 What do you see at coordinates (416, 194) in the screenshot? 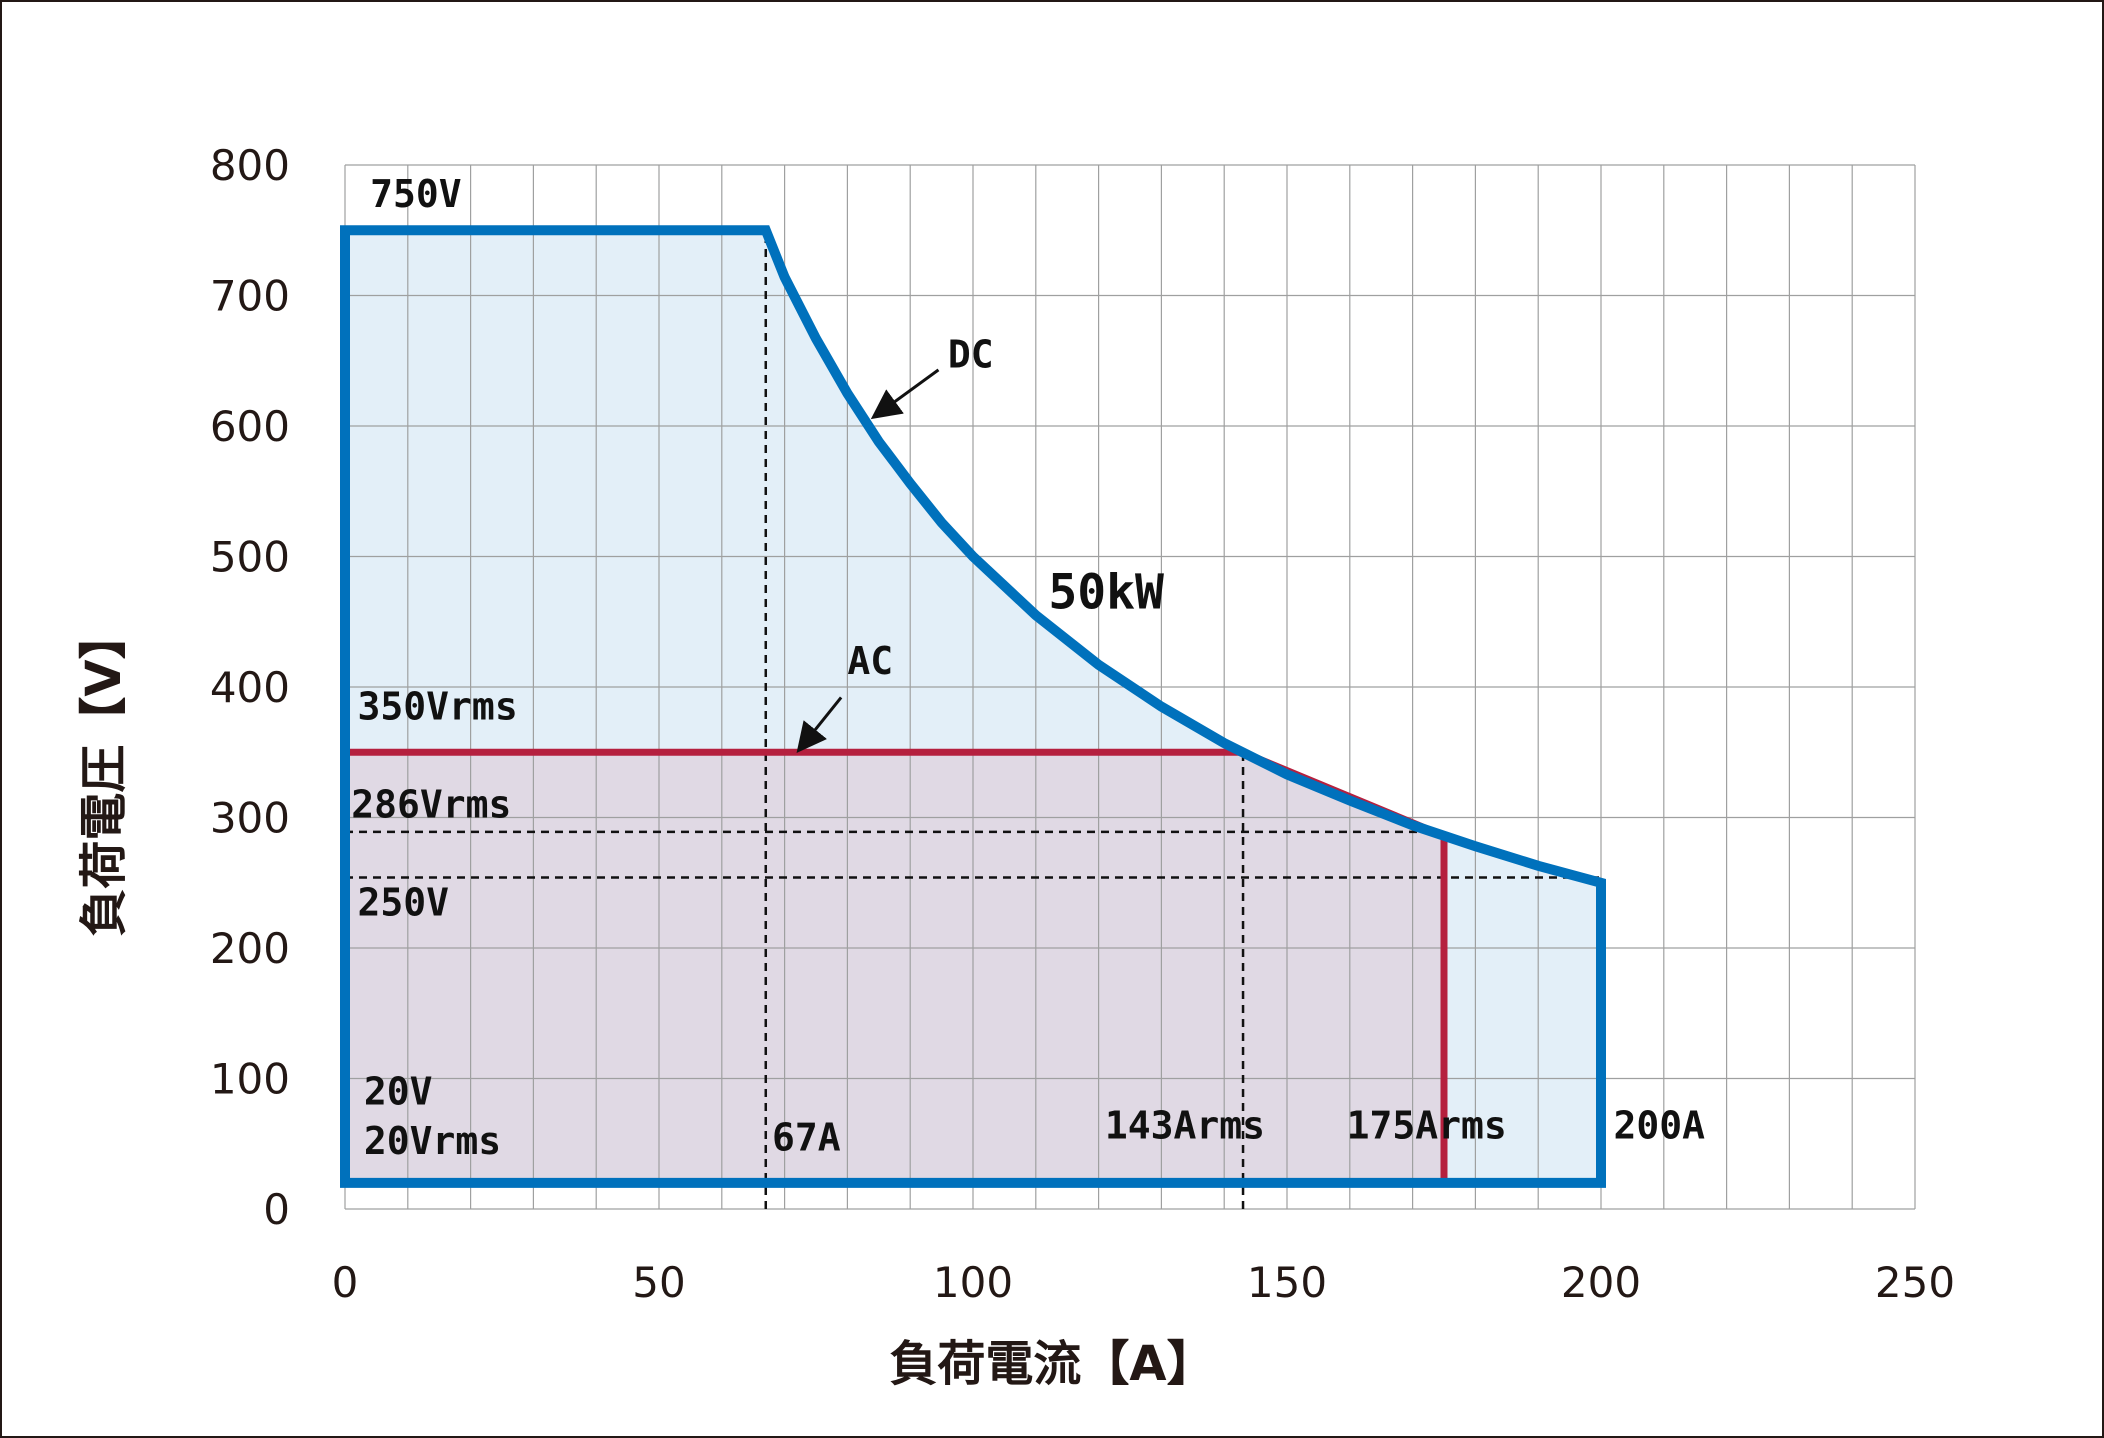
I see `annotation-v750: 750V` at bounding box center [416, 194].